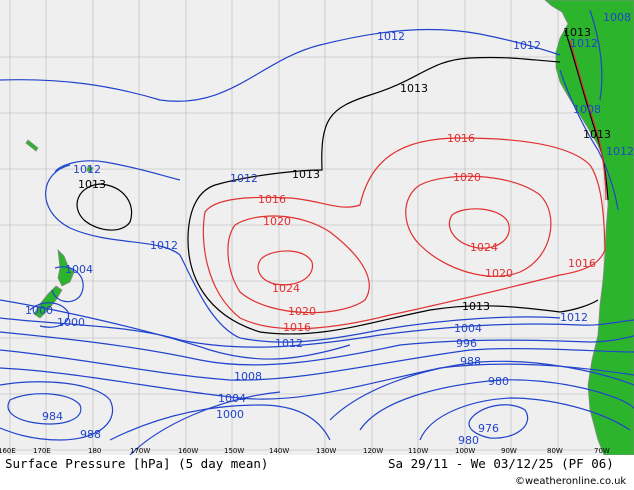  I want to click on isobar-label: 996, so click(466, 343).